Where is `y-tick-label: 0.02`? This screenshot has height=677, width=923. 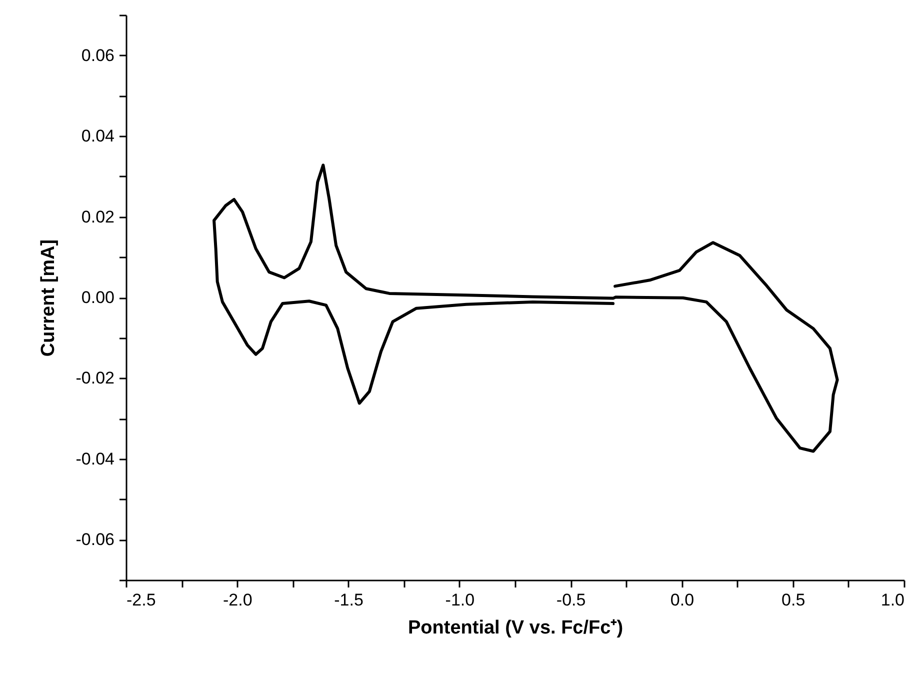
y-tick-label: 0.02 is located at coordinates (97, 216).